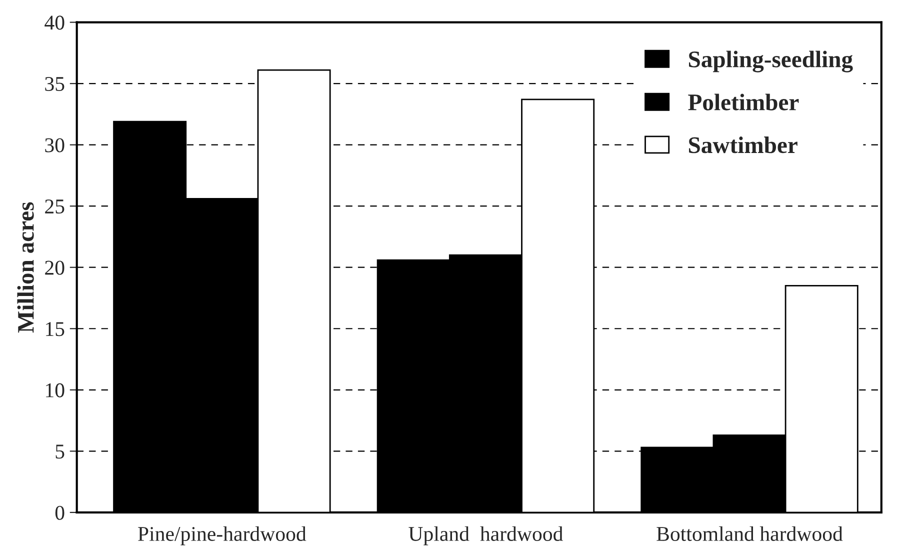  What do you see at coordinates (54, 23) in the screenshot?
I see `y-tick-label: 40` at bounding box center [54, 23].